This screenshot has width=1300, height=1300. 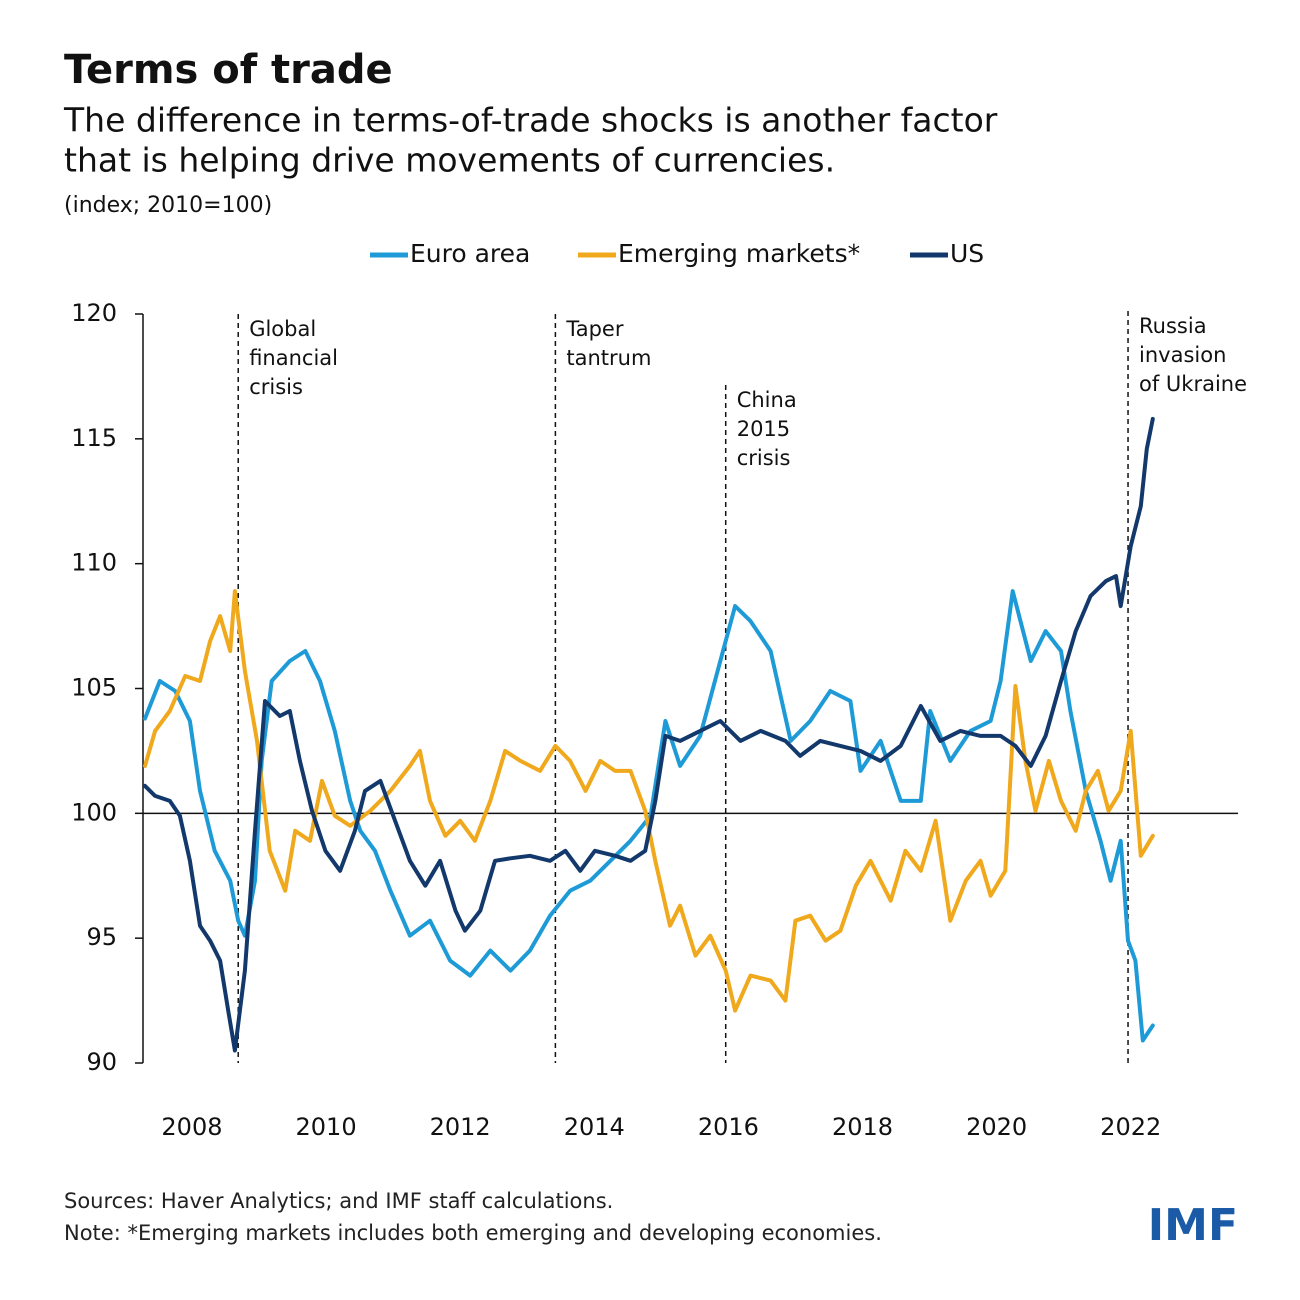 What do you see at coordinates (862, 1127) in the screenshot?
I see `x-tick-label: 2018` at bounding box center [862, 1127].